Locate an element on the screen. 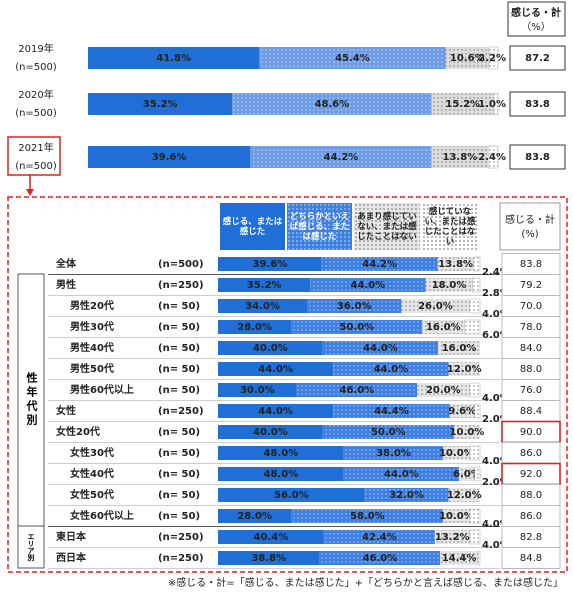 This screenshot has width=573, height=595. footnote: ※感じる・計=「感じる、または感じた」+「どちらかと言えば感じる、または感じた」 is located at coordinates (365, 582).